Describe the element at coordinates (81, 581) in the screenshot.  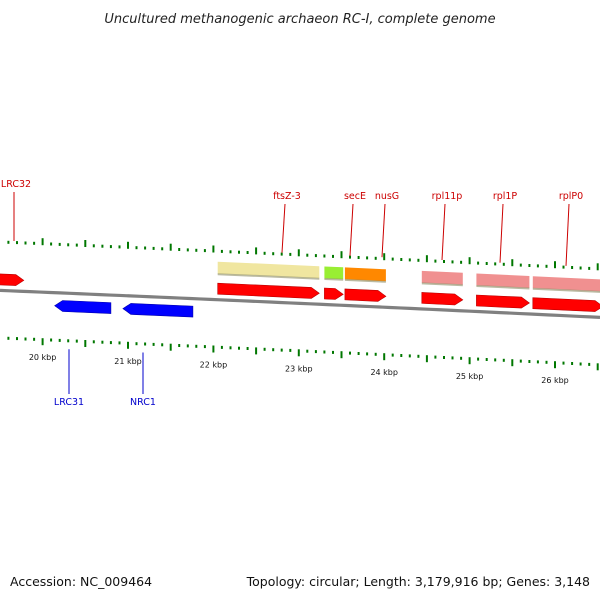
I see `accession-text: Accession: NC_009464` at that location.